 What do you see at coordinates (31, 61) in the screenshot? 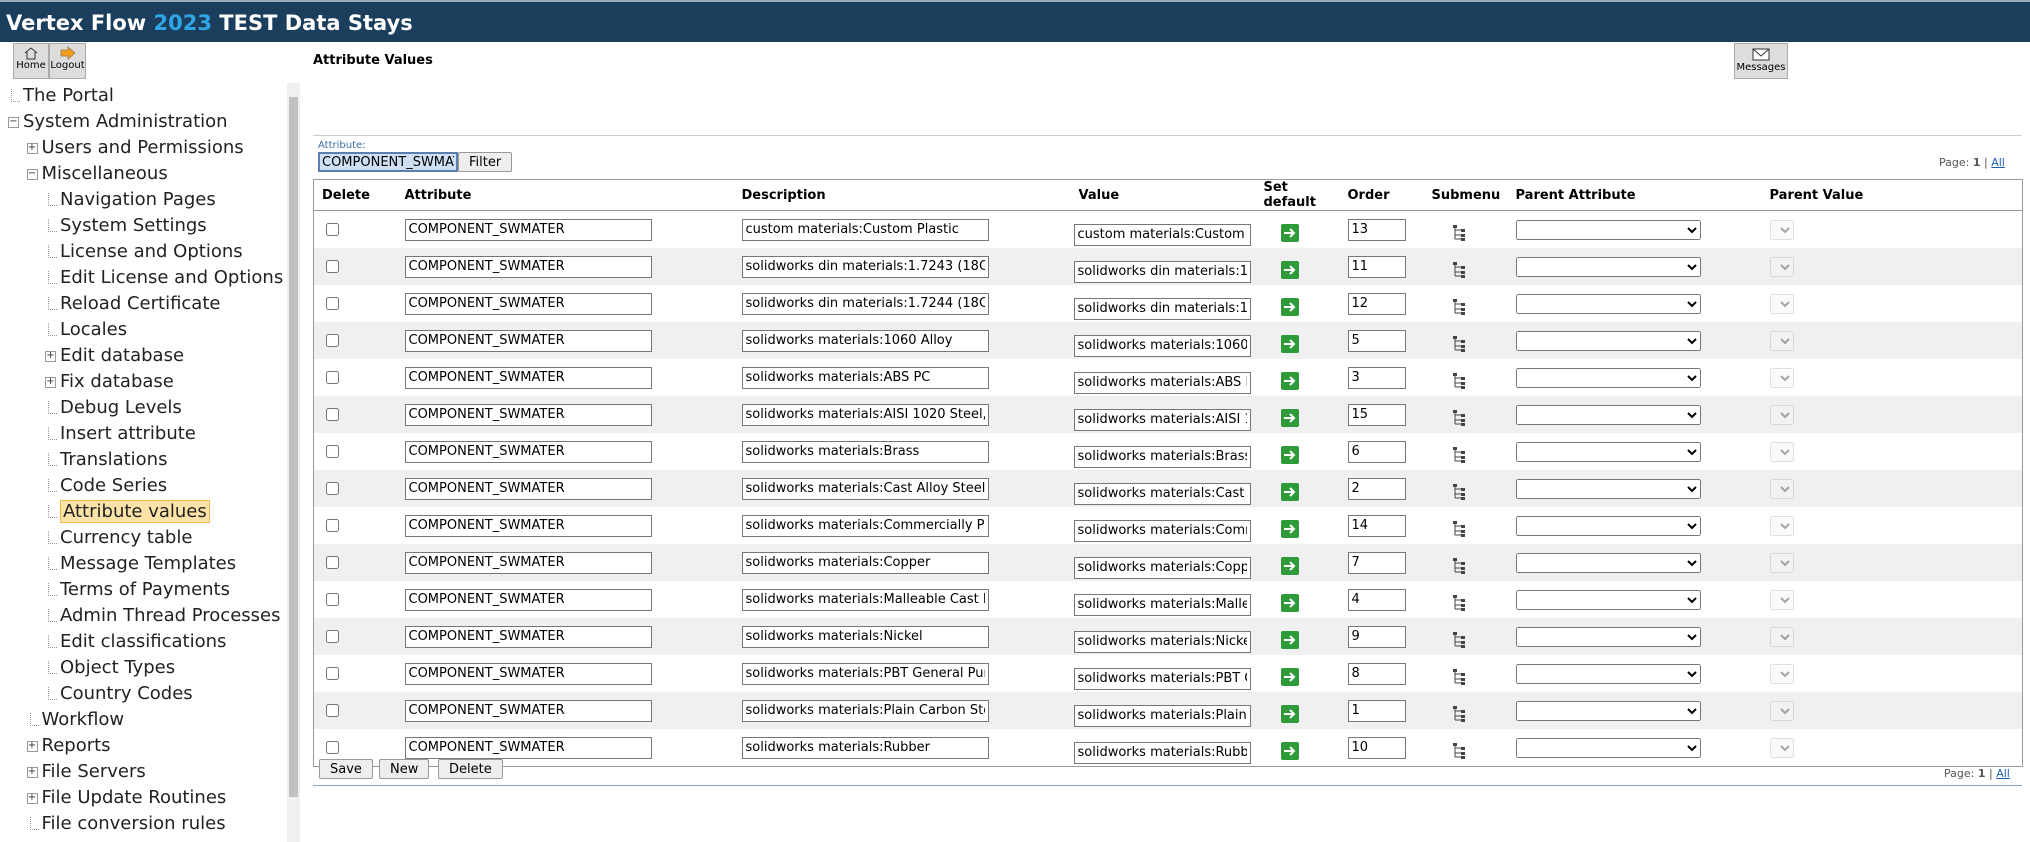
I see `home-button: Home` at bounding box center [31, 61].